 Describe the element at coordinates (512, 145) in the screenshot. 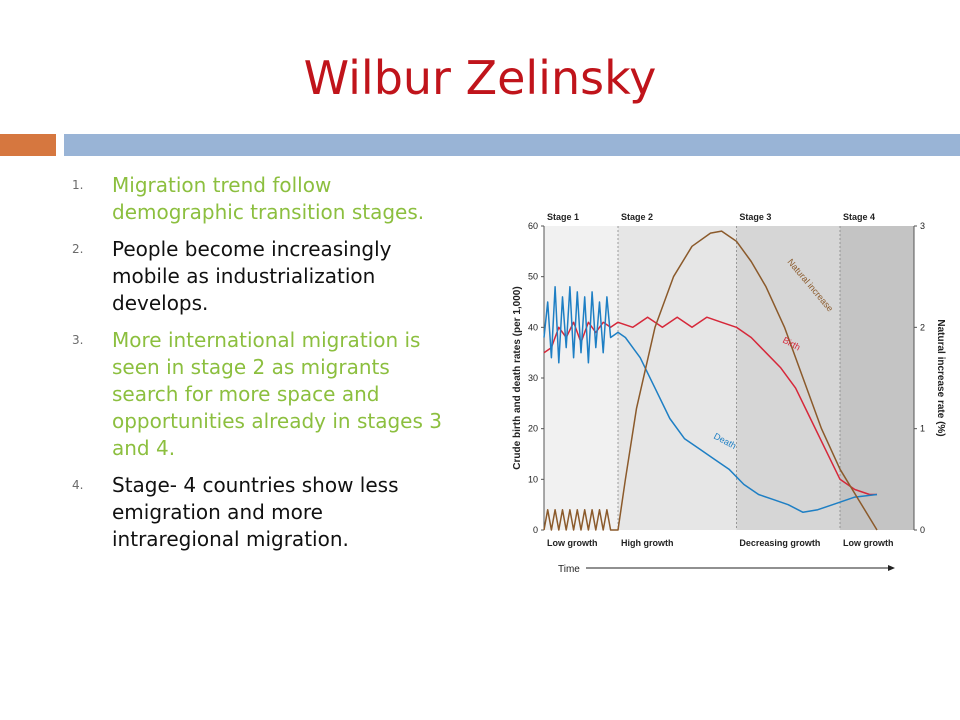

I see `title-accent-bar-right` at that location.